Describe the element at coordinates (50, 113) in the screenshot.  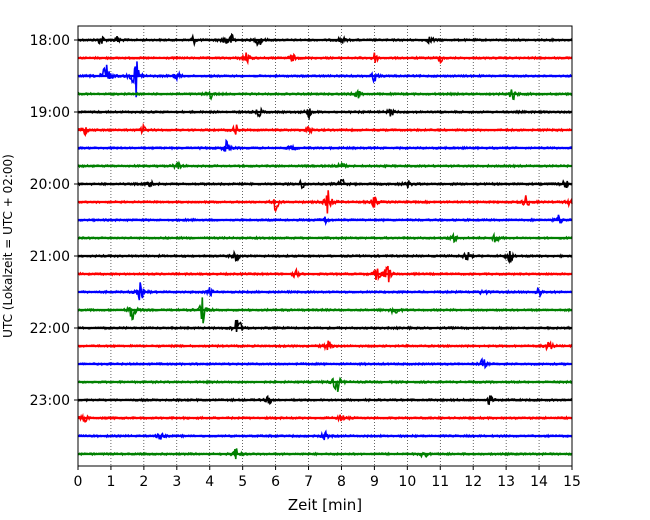
I see `y-tick-label: 19:00` at that location.